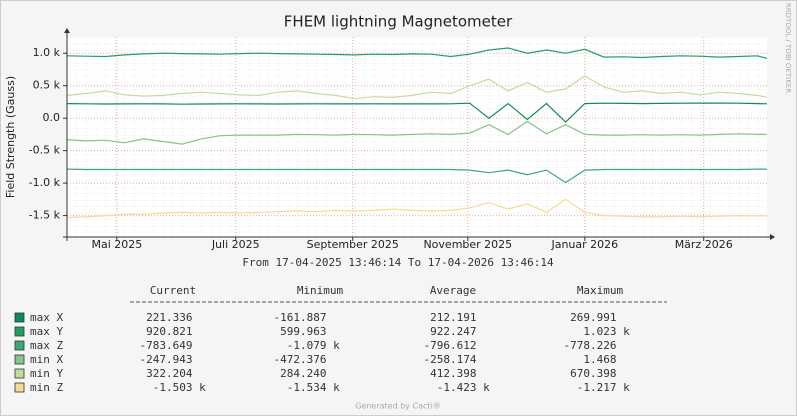  What do you see at coordinates (169, 317) in the screenshot?
I see `legend-value: 221.336` at bounding box center [169, 317].